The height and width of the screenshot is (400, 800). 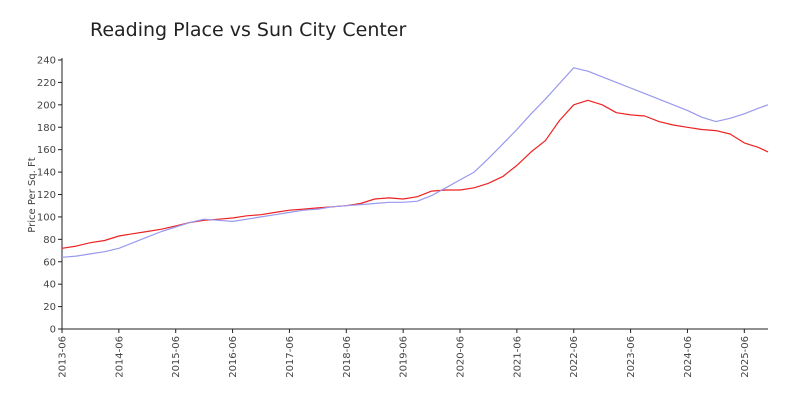 I want to click on y-tick-label: 220, so click(x=46, y=83).